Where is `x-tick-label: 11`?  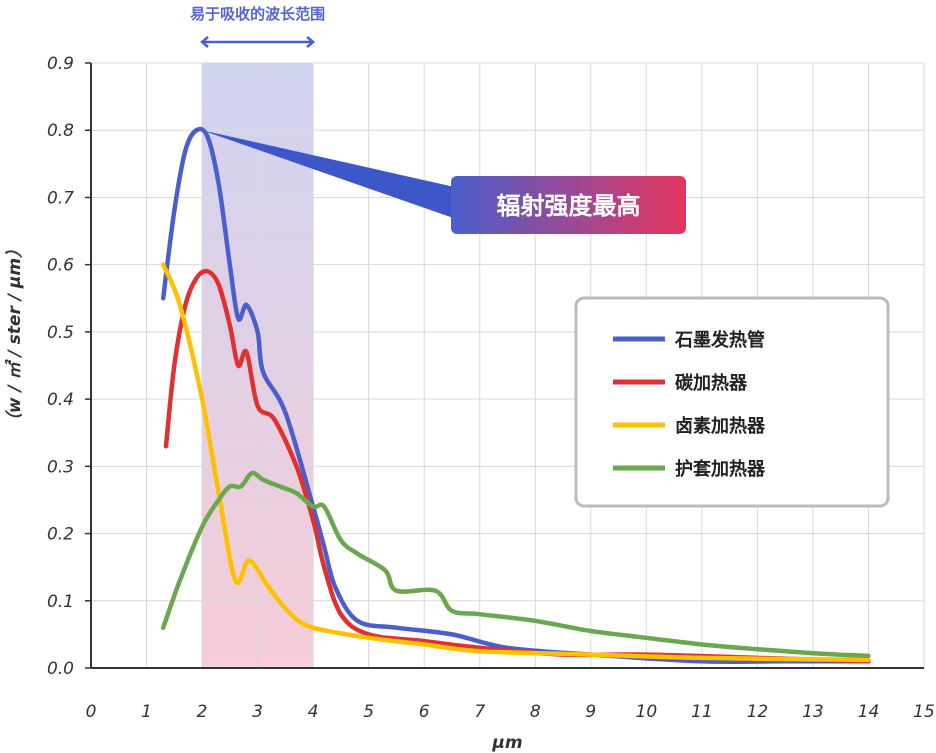
x-tick-label: 11 is located at coordinates (702, 712).